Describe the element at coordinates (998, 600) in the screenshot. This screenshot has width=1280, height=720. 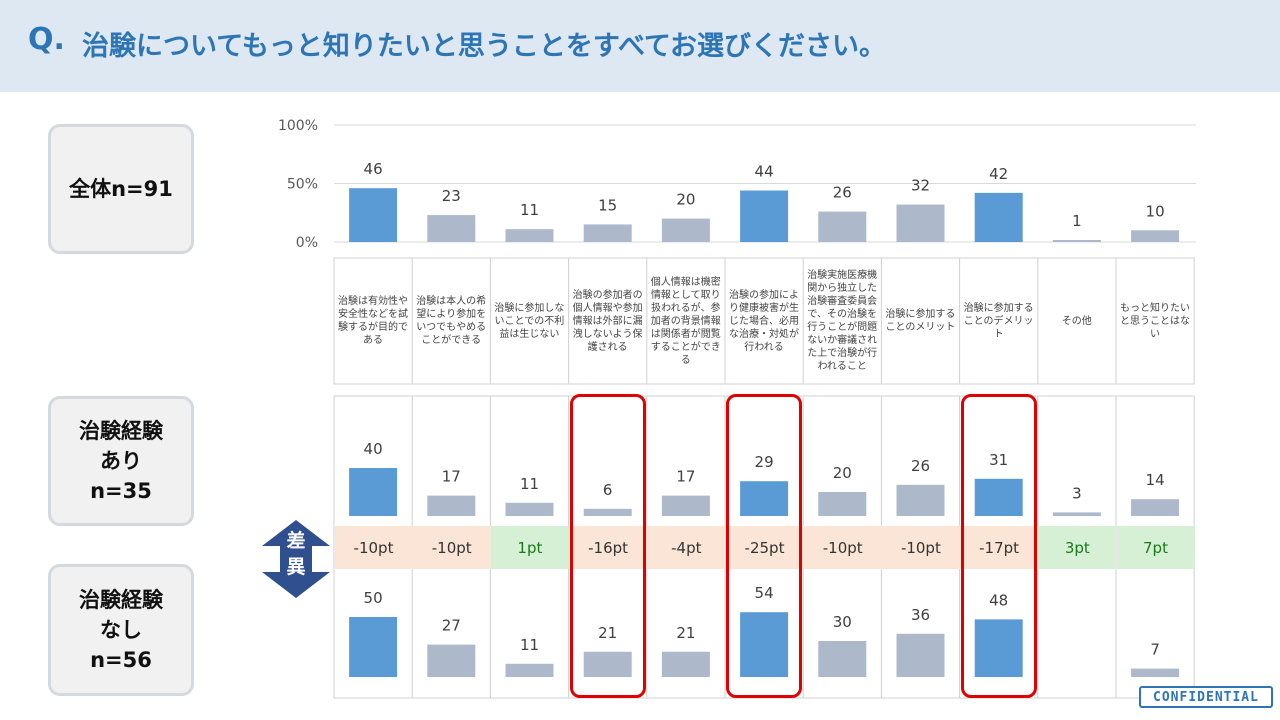
I see `not-experienced-value-label: 48` at that location.